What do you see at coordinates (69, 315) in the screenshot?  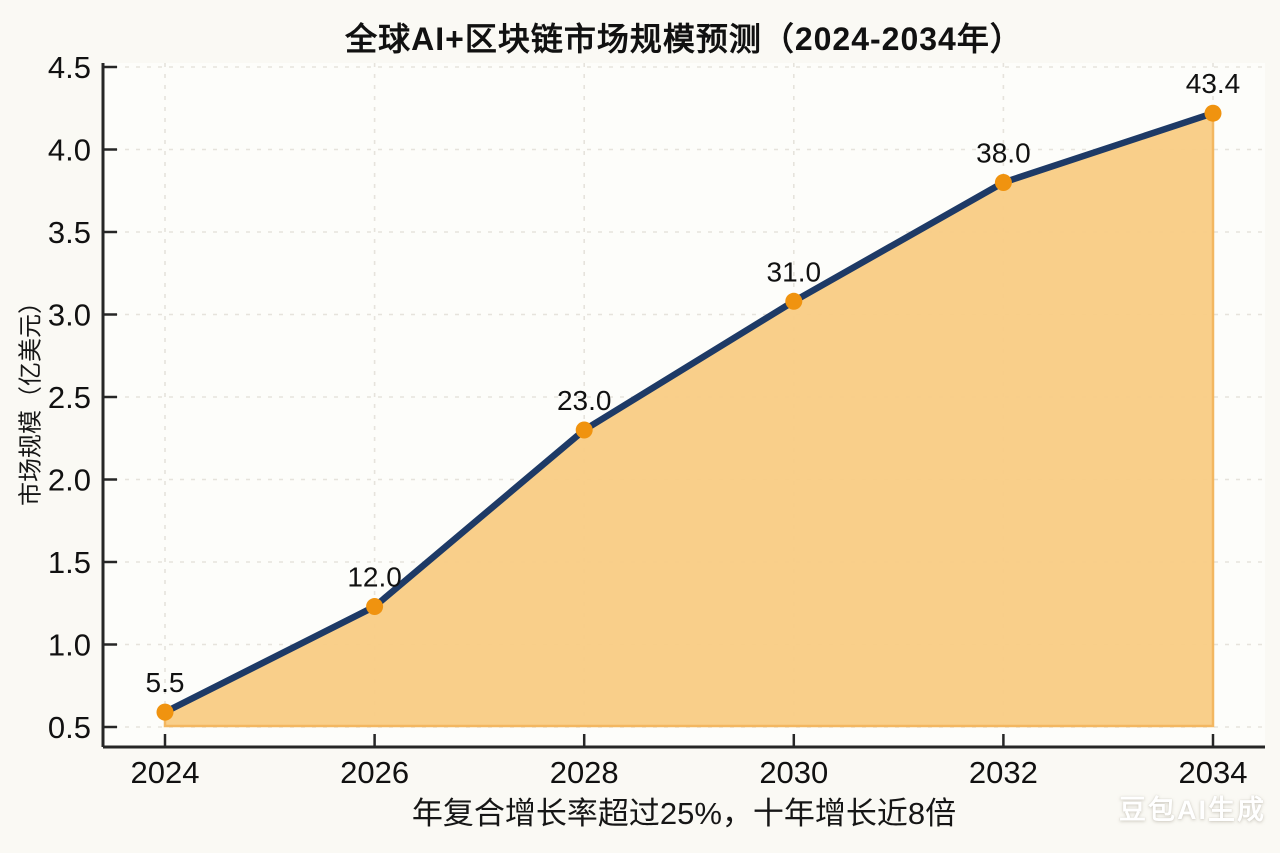 I see `y-tick-label: 3.0` at bounding box center [69, 315].